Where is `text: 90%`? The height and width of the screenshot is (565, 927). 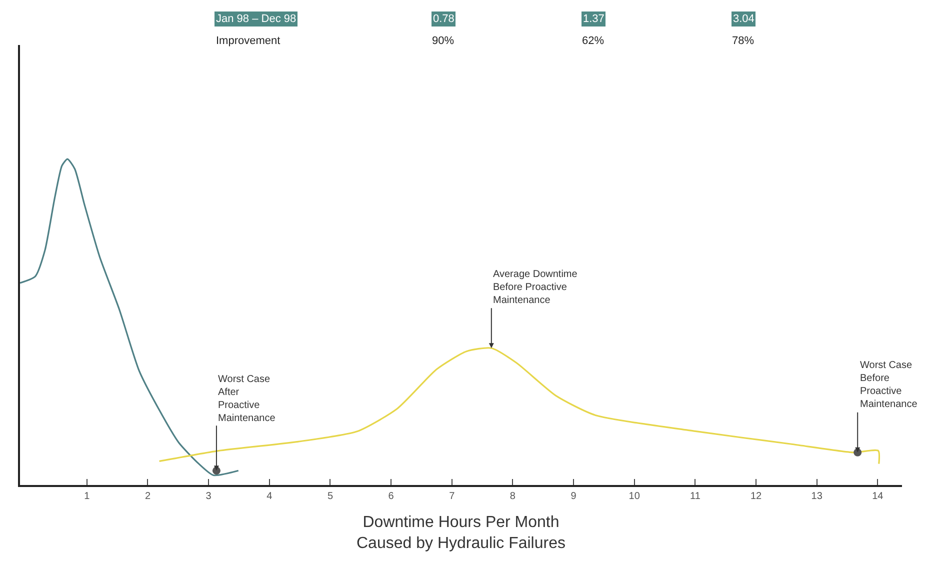 text: 90% is located at coordinates (443, 41).